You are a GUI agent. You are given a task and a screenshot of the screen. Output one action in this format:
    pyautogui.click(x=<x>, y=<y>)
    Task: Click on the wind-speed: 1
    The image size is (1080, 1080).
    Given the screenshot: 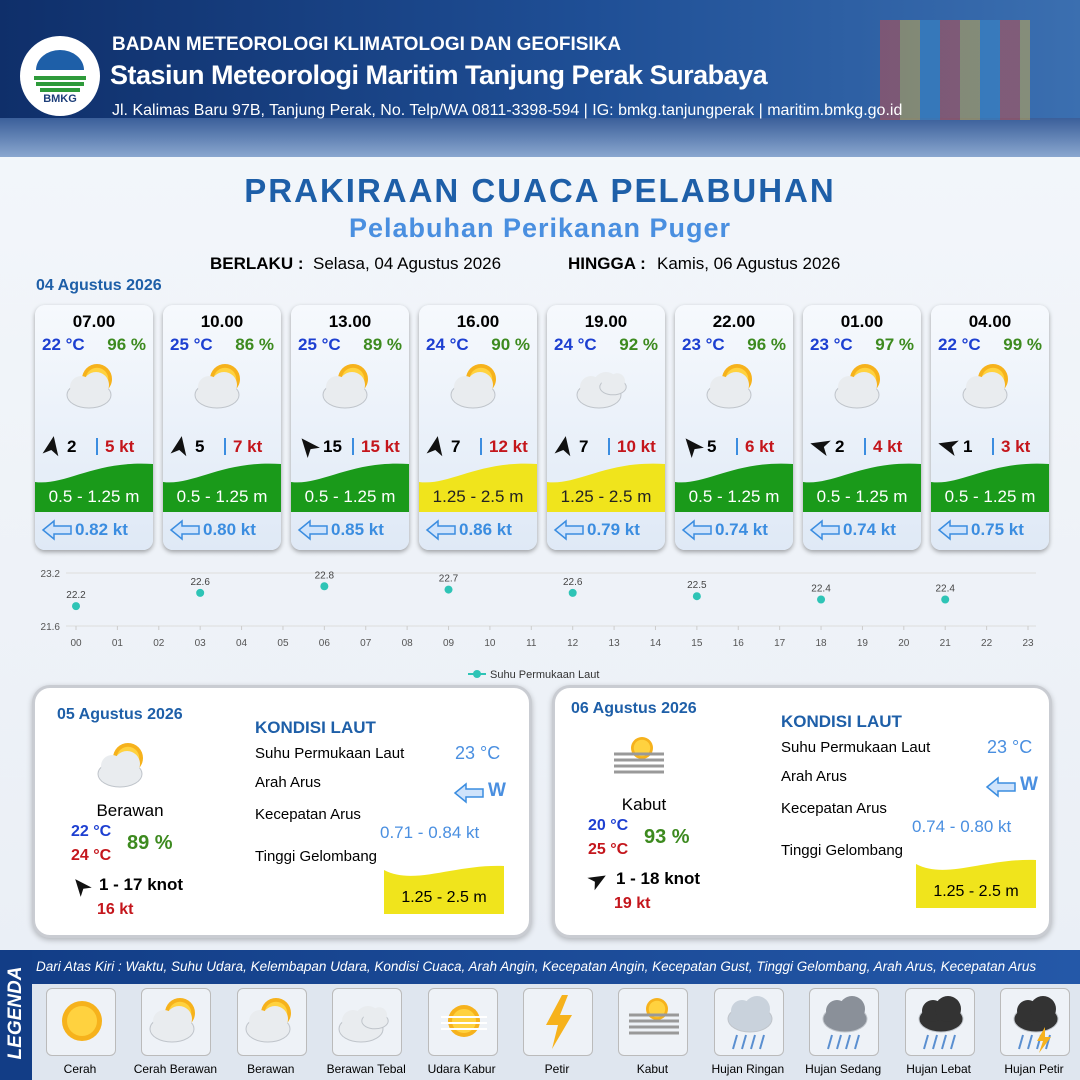 What is the action you would take?
    pyautogui.click(x=968, y=446)
    